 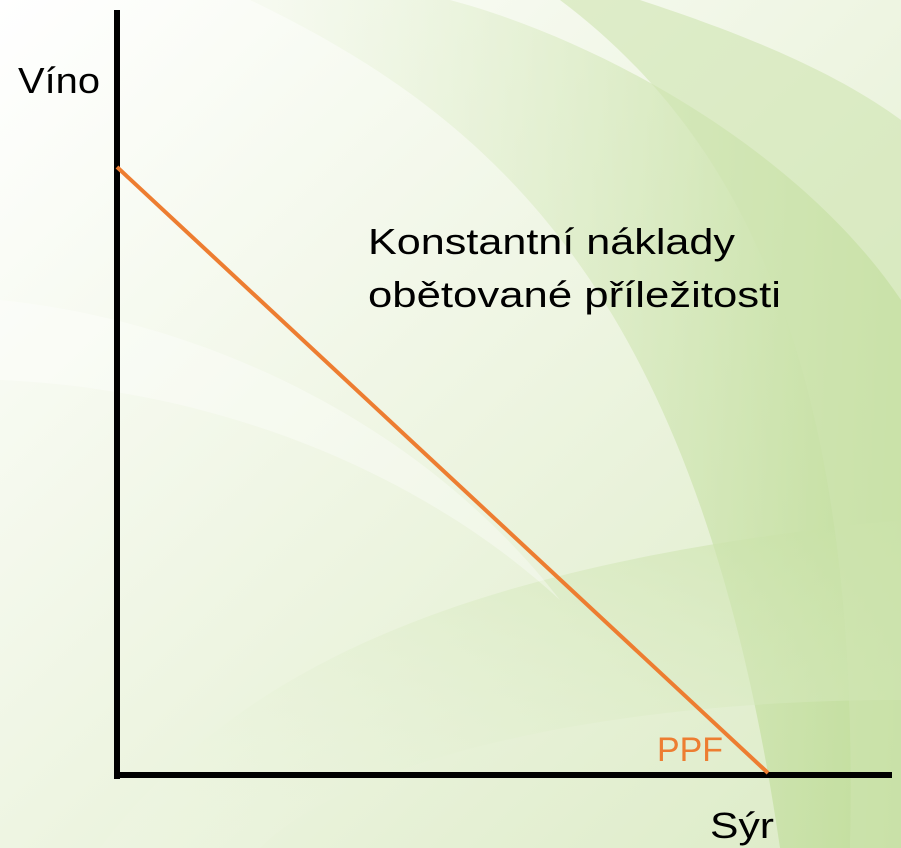 I want to click on annotation-line: Konstantní náklady, so click(x=551, y=241).